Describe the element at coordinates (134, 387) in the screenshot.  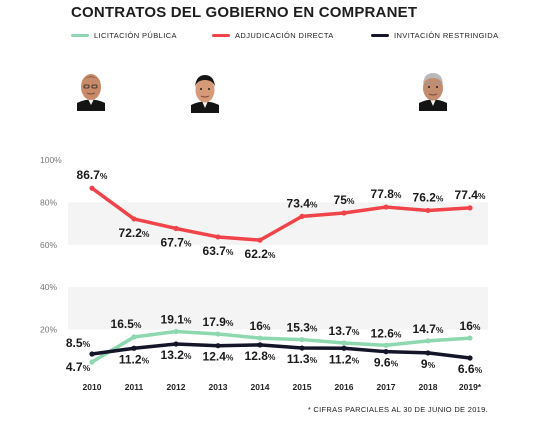
I see `x-tick-label: 2011` at that location.